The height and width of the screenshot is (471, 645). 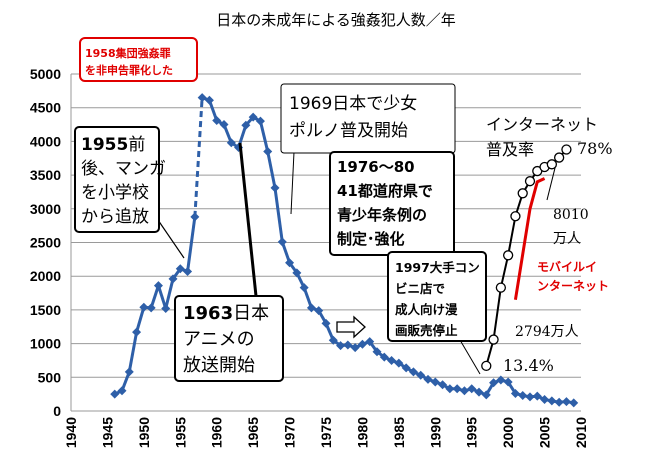 What do you see at coordinates (115, 217) in the screenshot?
I see `annotation-1955-line4: から追放` at bounding box center [115, 217].